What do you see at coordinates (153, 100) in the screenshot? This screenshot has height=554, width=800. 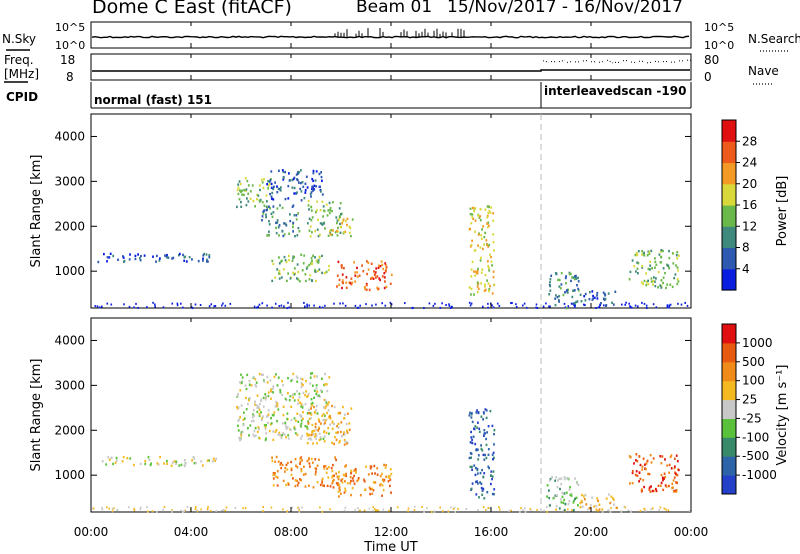 I see `cpid-segment-normal: normal (fast) 151` at bounding box center [153, 100].